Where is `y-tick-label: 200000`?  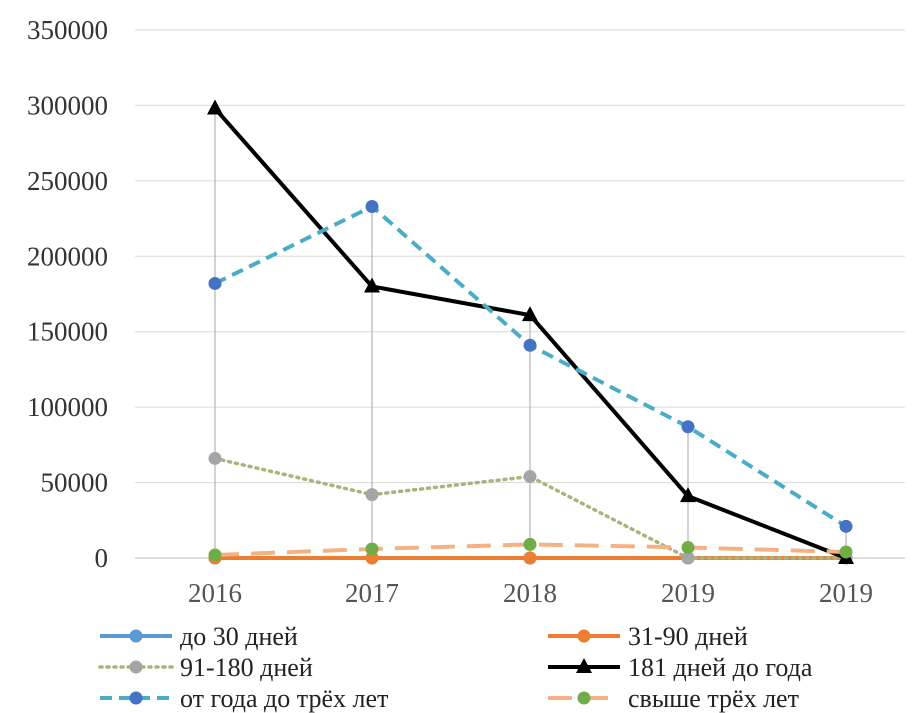 y-tick-label: 200000 is located at coordinates (67, 256).